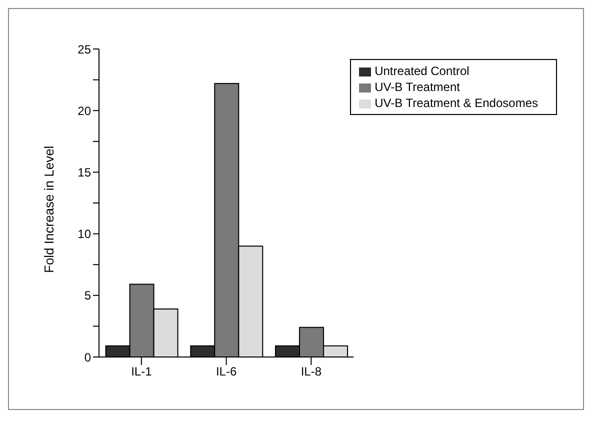 The image size is (592, 423). I want to click on x-tick-label: IL-6, so click(226, 371).